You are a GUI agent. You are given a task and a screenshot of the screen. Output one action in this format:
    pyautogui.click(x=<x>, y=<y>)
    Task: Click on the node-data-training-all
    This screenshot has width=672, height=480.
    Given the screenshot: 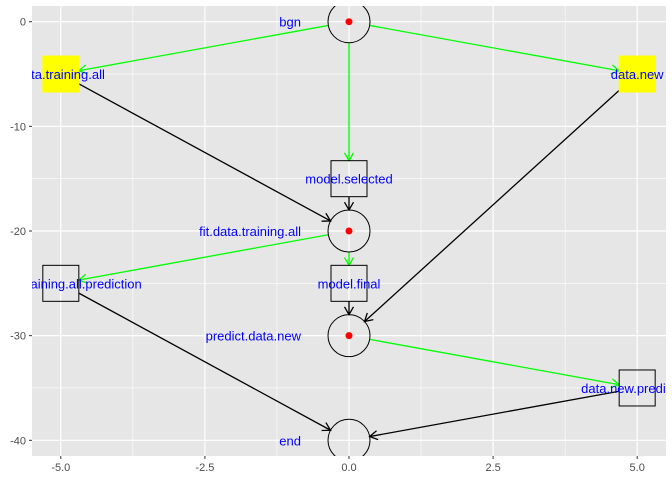 What is the action you would take?
    pyautogui.click(x=61, y=74)
    